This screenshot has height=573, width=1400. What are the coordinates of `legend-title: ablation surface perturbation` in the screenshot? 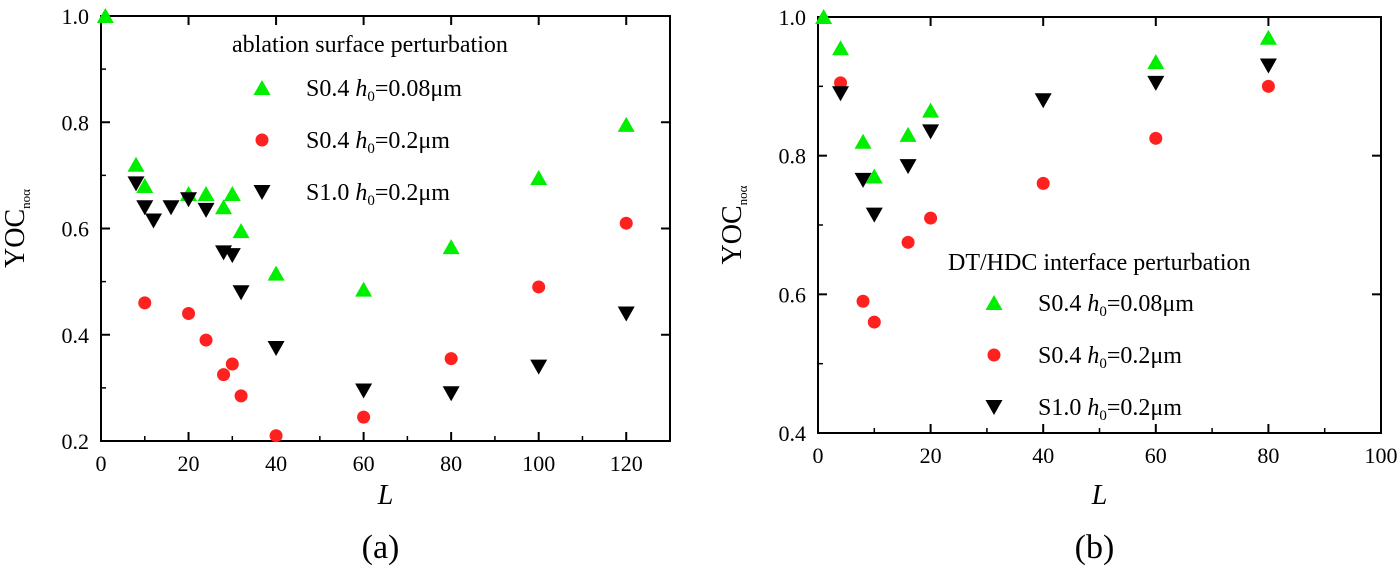 It's located at (370, 45).